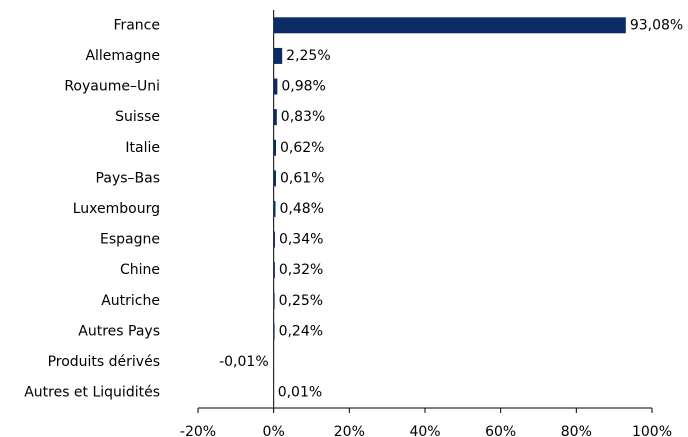  What do you see at coordinates (301, 270) in the screenshot?
I see `value-label: 0,32%` at bounding box center [301, 270].